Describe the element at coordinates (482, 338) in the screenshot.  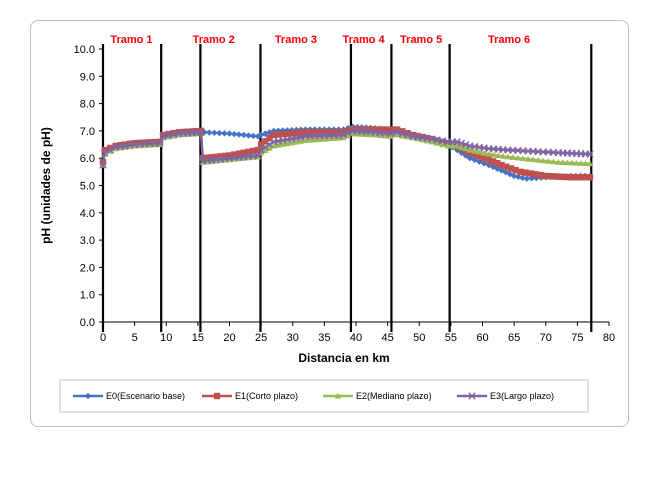
I see `x-tick-label: 60` at that location.